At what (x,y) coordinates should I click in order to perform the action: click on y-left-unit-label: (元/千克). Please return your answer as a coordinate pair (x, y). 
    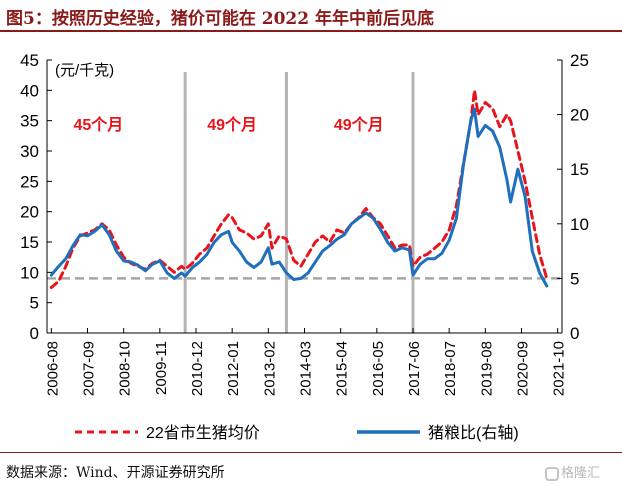
    Looking at the image, I should click on (84, 70).